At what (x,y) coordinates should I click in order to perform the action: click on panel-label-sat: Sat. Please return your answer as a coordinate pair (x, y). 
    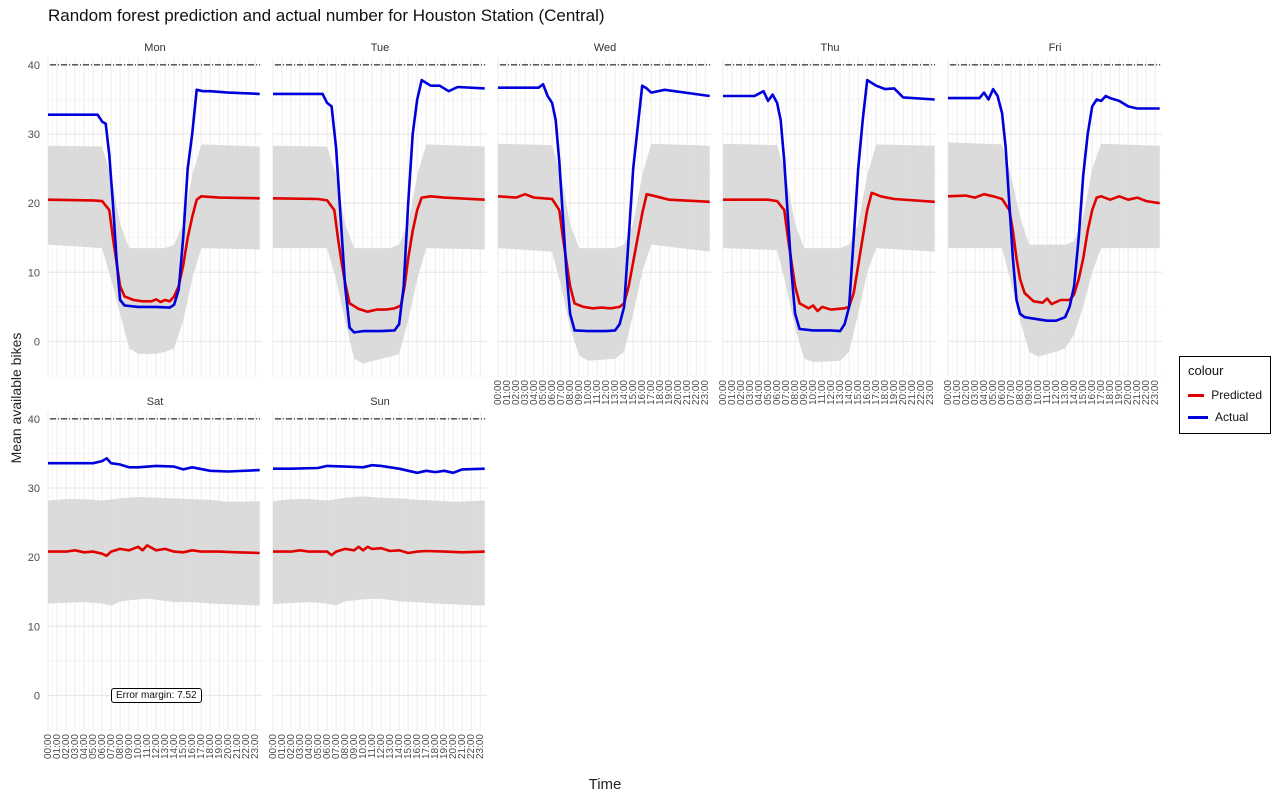
    Looking at the image, I should click on (155, 402).